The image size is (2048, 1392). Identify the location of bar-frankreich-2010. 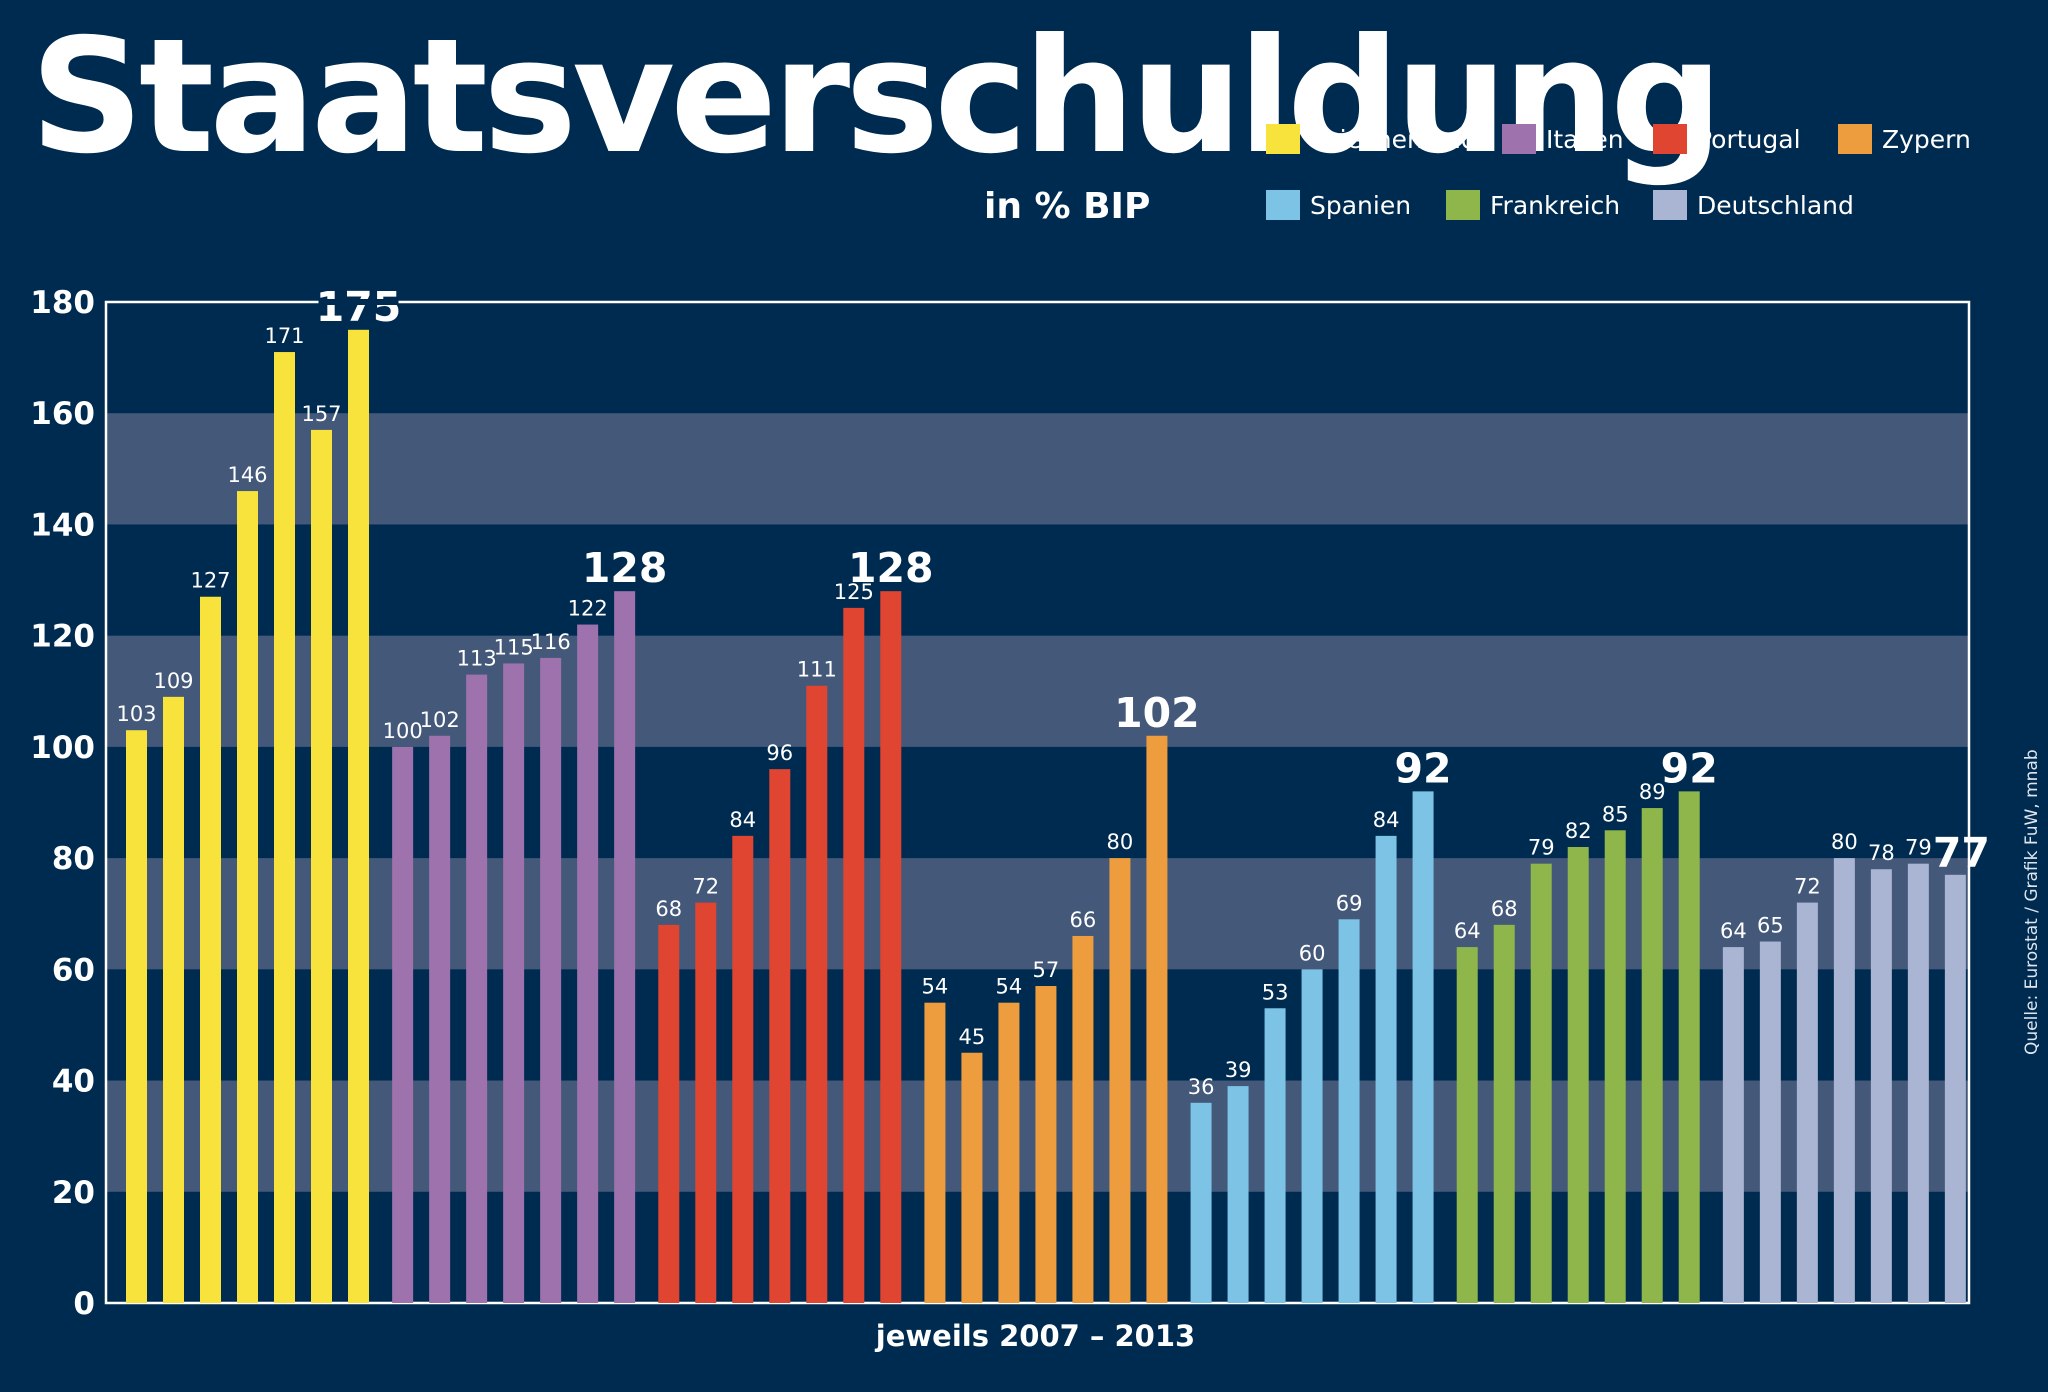
(1578, 1074).